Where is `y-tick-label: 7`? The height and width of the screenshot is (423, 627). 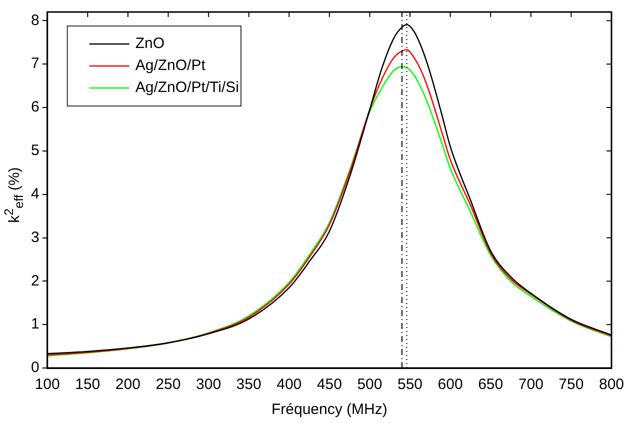
y-tick-label: 7 is located at coordinates (35, 63).